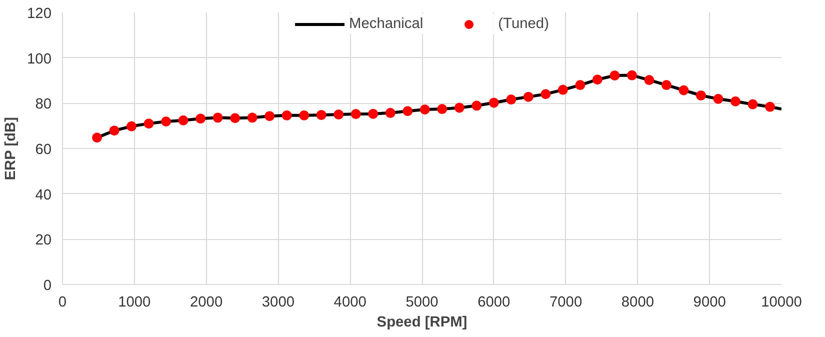 Image resolution: width=825 pixels, height=337 pixels. What do you see at coordinates (134, 302) in the screenshot?
I see `x-tick-label: 1000` at bounding box center [134, 302].